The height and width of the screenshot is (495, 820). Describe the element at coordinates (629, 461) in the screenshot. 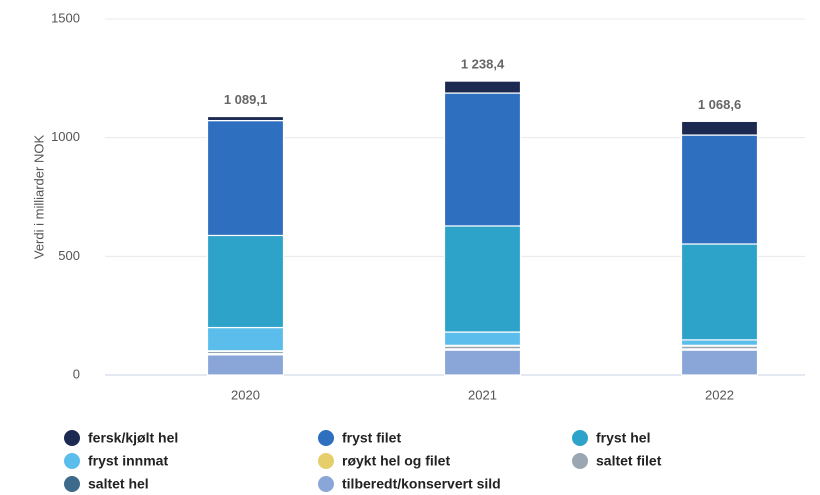

I see `legend-label: saltet filet` at that location.